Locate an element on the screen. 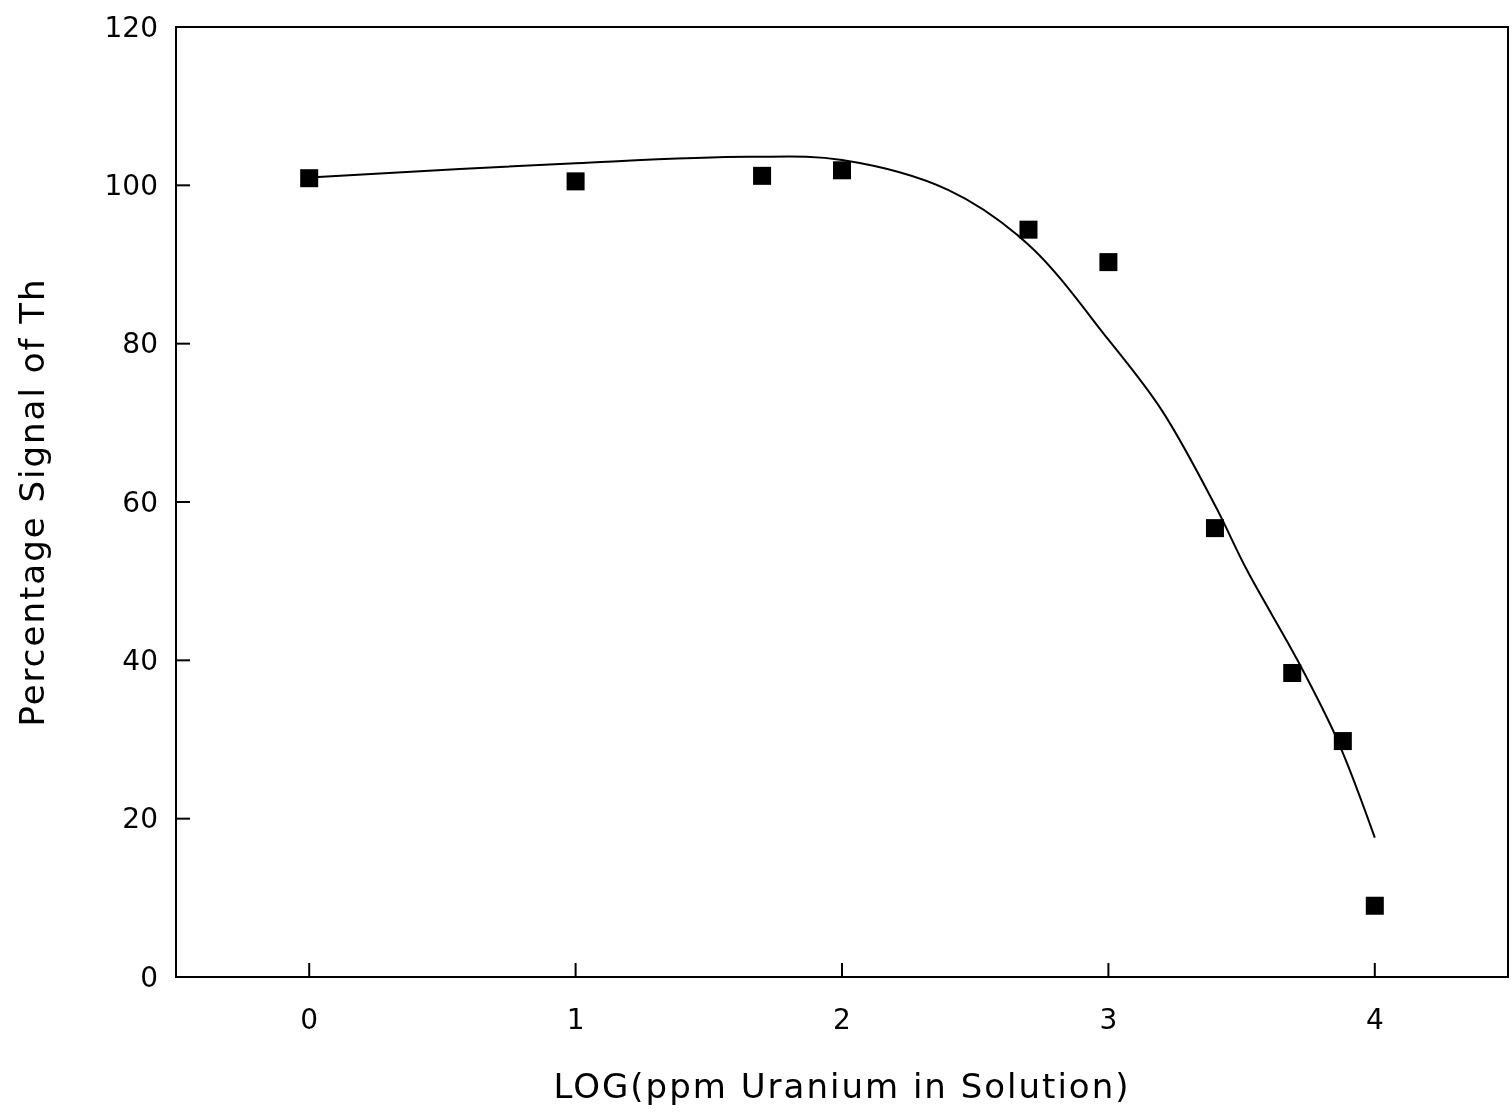 This screenshot has height=1120, width=1512. y-tick-label: 0 is located at coordinates (149, 977).